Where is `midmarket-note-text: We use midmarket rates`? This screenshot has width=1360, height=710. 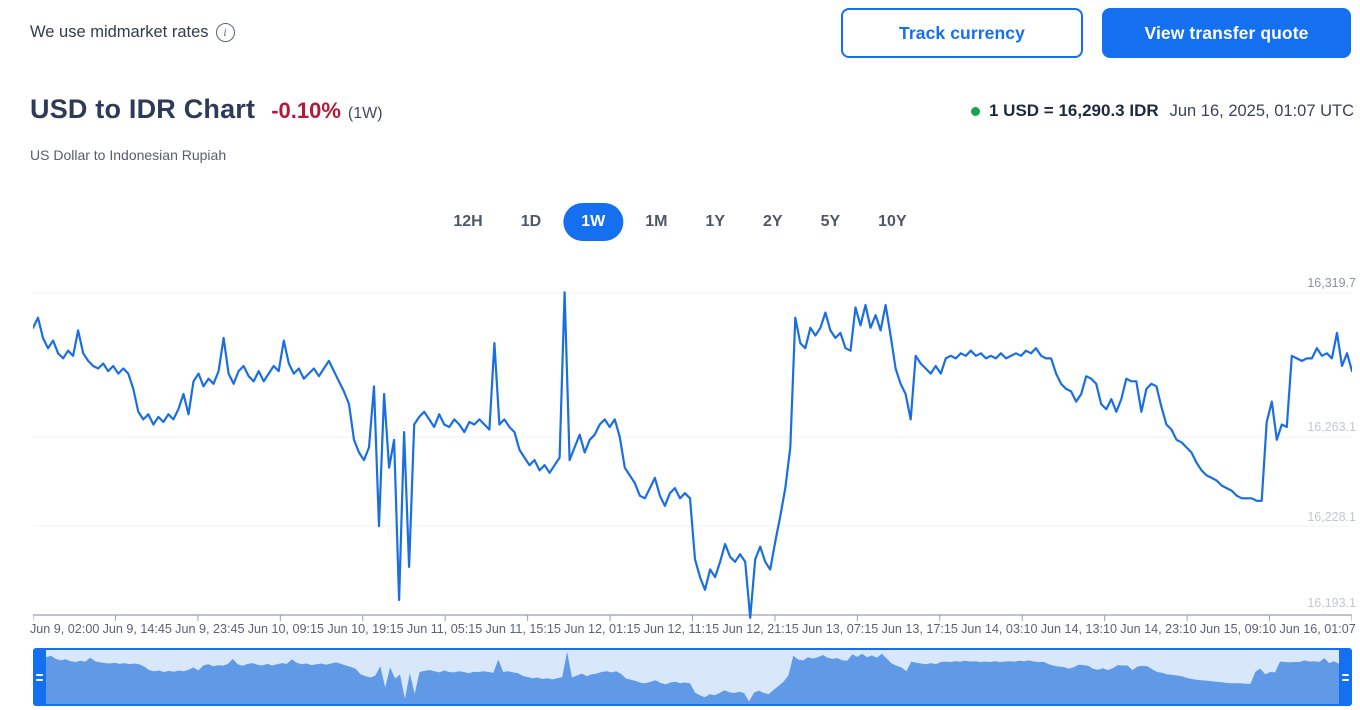
midmarket-note-text: We use midmarket rates is located at coordinates (119, 32).